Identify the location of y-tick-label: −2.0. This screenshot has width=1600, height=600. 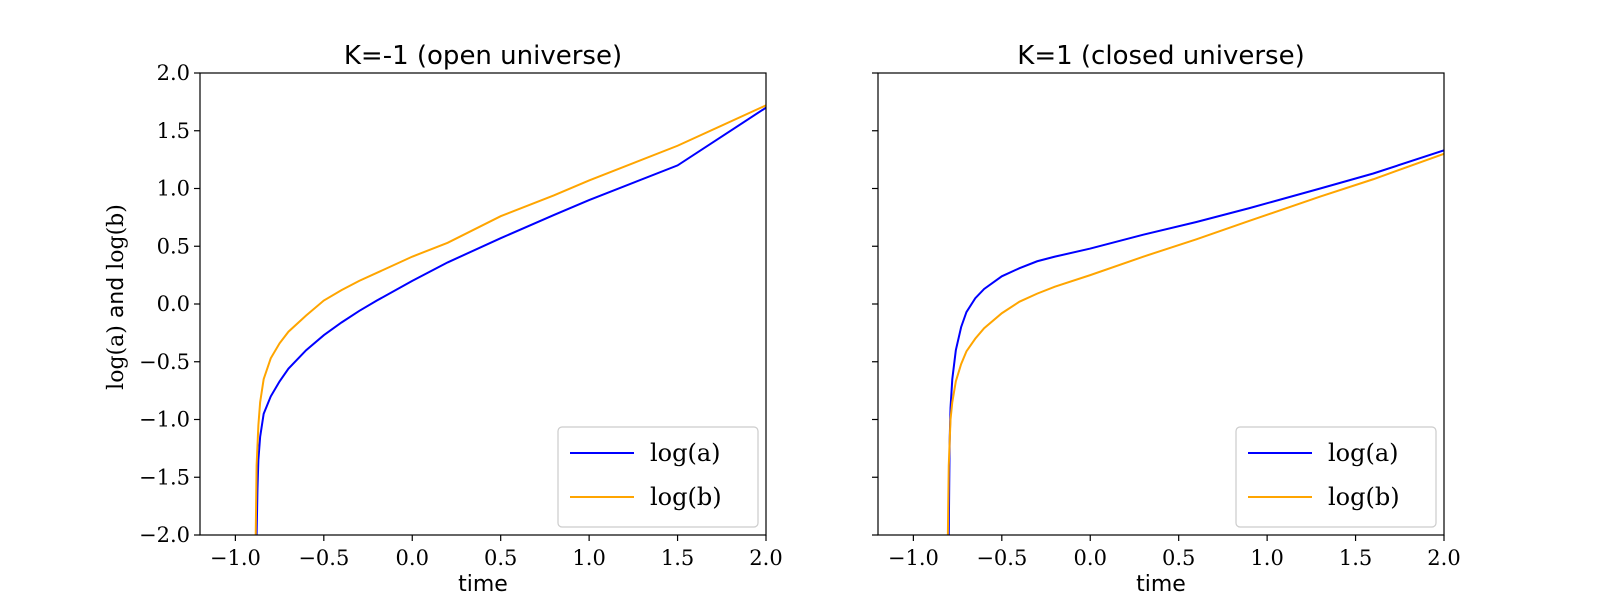
(164, 535).